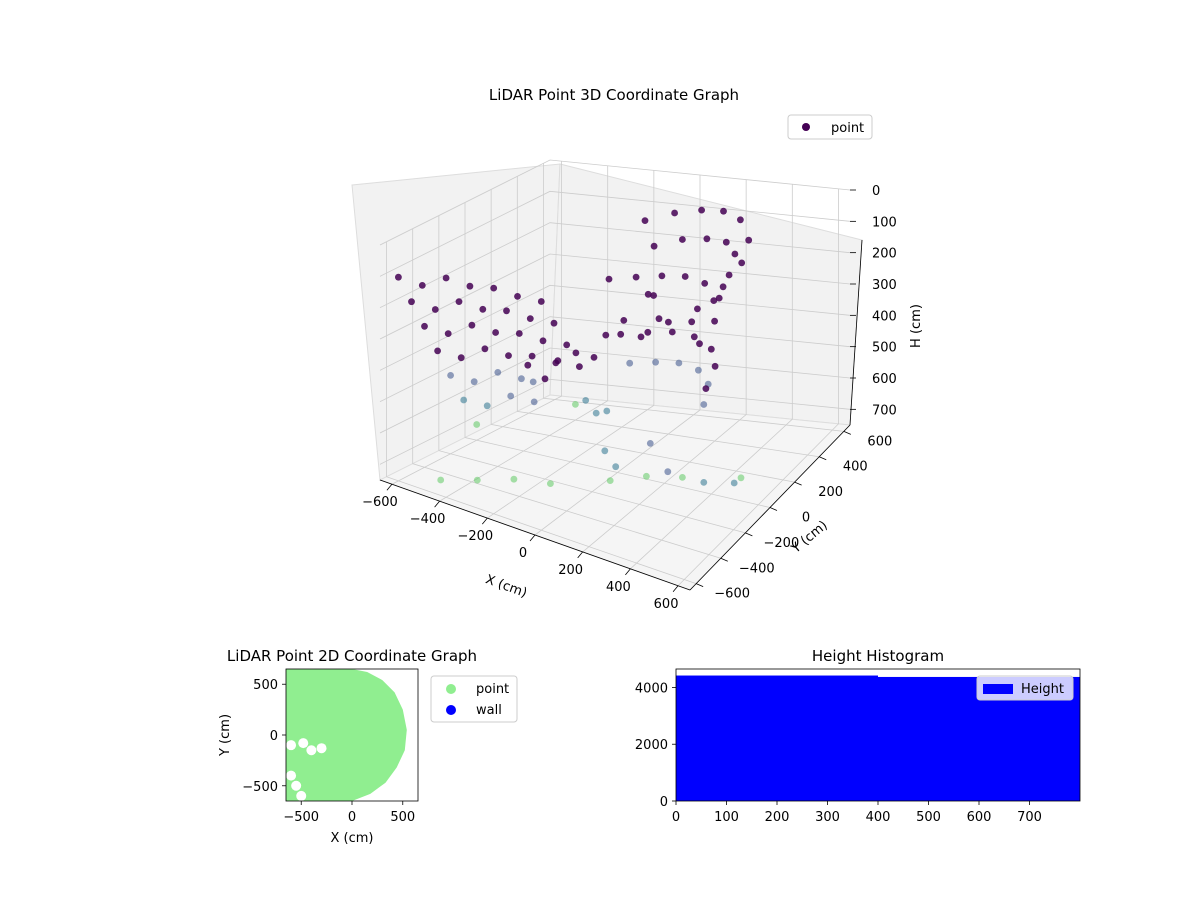 The height and width of the screenshot is (900, 1200). Describe the element at coordinates (380, 502) in the screenshot. I see `x-tick-label: −600` at that location.